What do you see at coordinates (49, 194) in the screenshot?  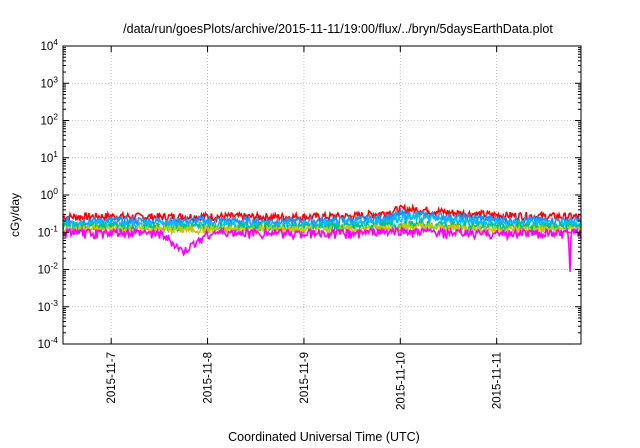 I see `y-tick-label: 10⁰` at bounding box center [49, 194].